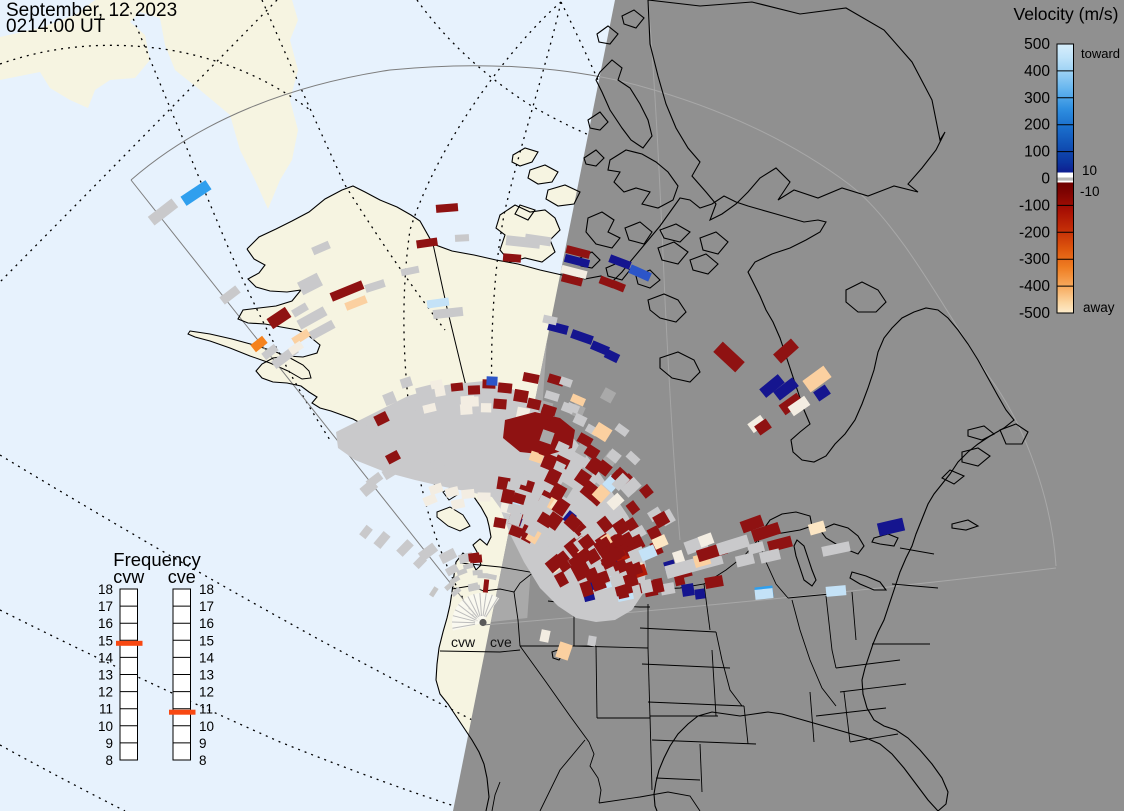 Image resolution: width=1124 pixels, height=811 pixels. I want to click on svg-text: 100, so click(1037, 152).